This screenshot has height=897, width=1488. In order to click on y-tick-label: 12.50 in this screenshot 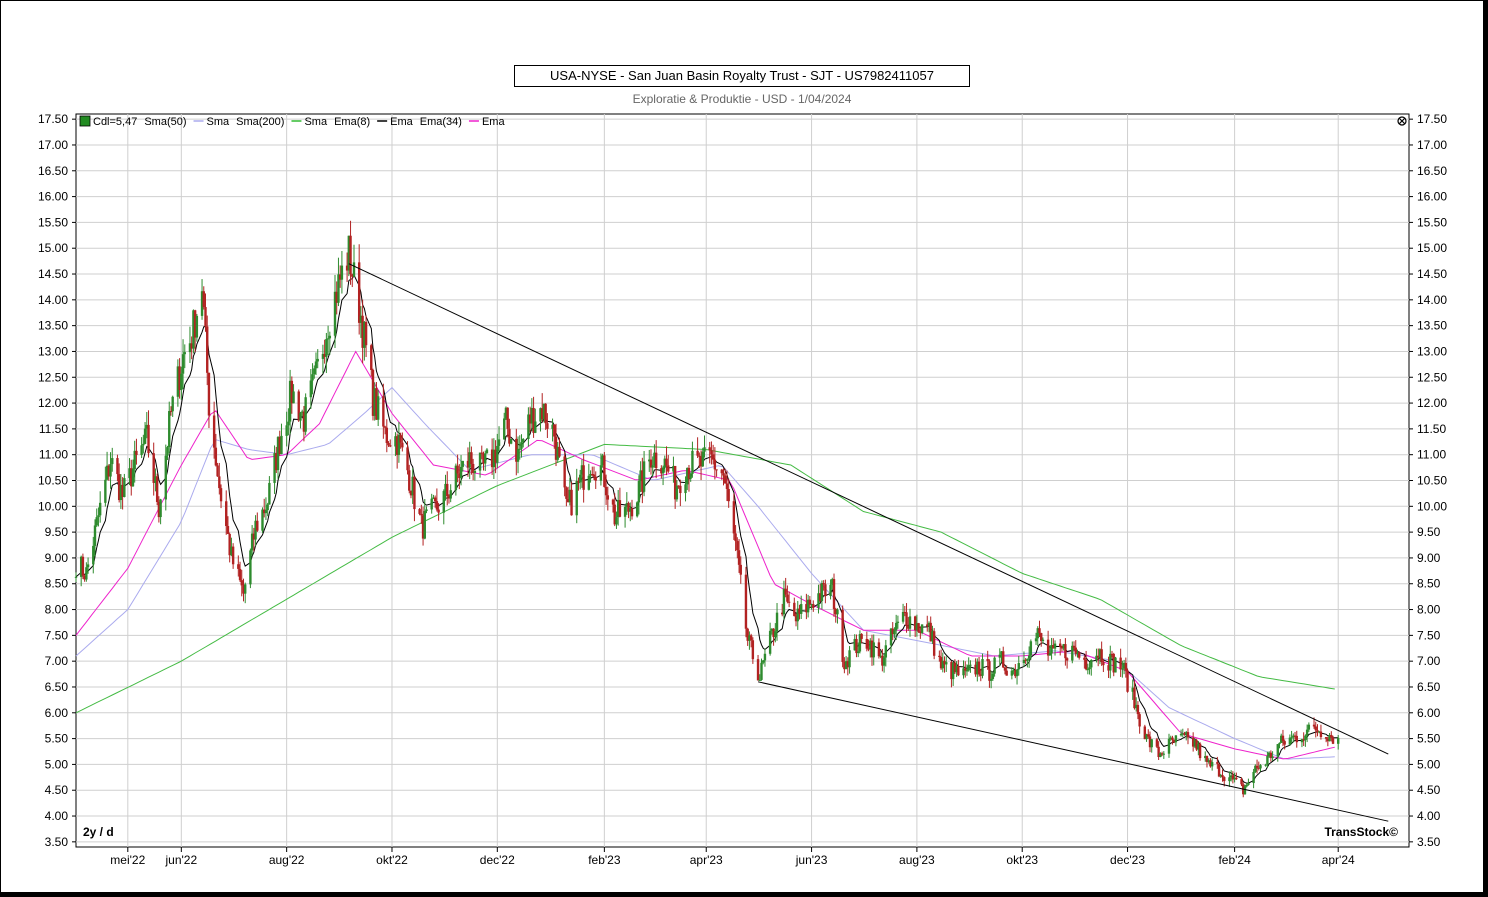, I will do `click(53, 377)`.